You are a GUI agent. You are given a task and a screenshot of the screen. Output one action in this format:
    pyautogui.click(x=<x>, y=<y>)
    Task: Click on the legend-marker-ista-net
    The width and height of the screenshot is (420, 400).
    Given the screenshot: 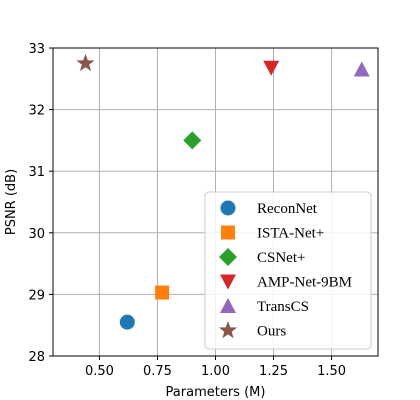 What is the action you would take?
    pyautogui.click(x=228, y=232)
    